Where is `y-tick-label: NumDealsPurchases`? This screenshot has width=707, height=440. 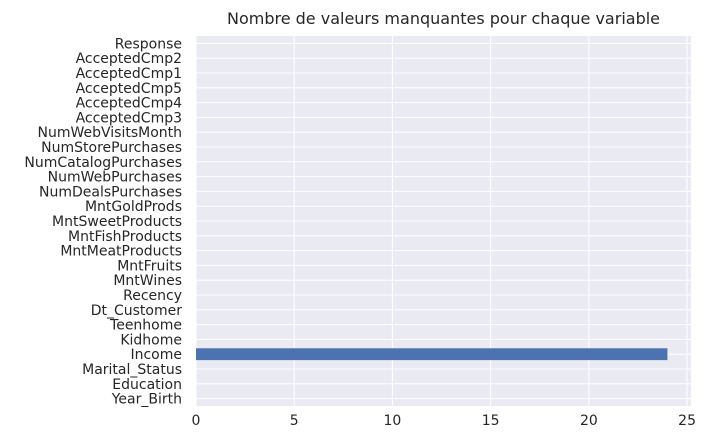
y-tick-label: NumDealsPurchases is located at coordinates (110, 192).